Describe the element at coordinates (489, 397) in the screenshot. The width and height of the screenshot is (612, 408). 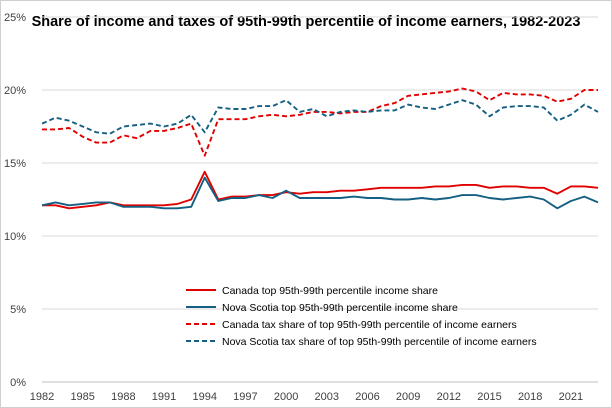
I see `x-tick-label: 2015` at that location.